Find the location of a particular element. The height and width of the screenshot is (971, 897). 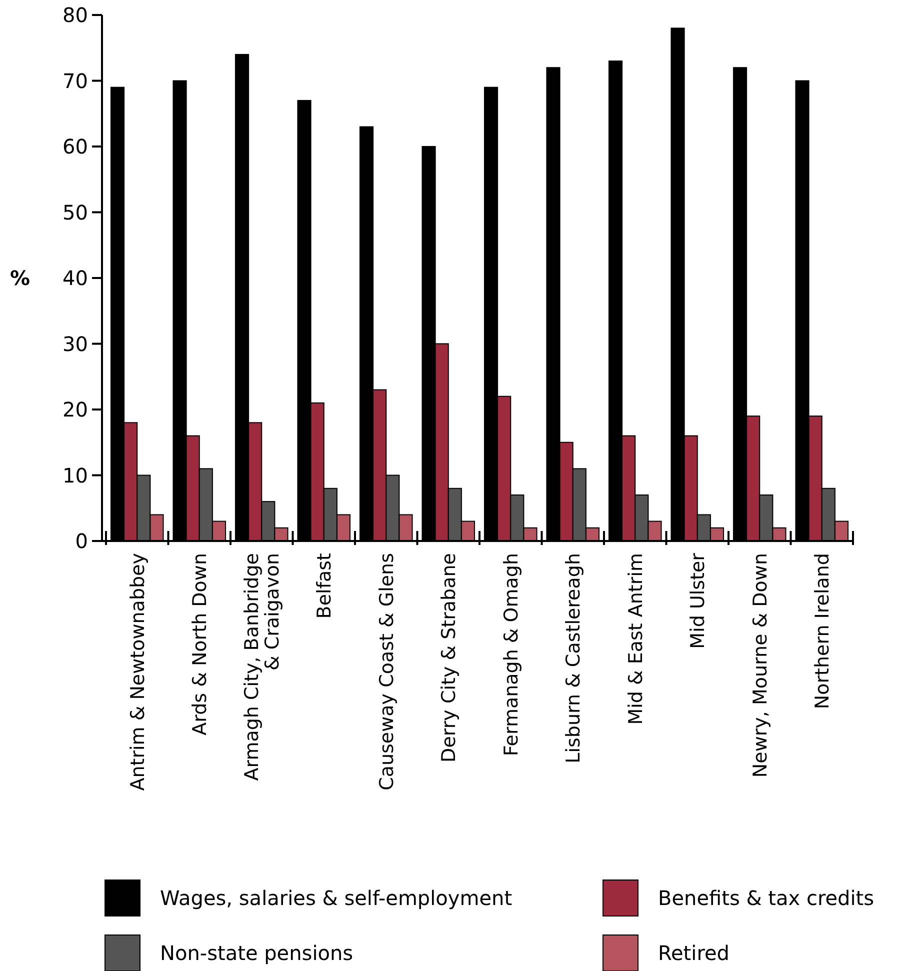

x-tick-label: Mid & East Antrim is located at coordinates (635, 639).